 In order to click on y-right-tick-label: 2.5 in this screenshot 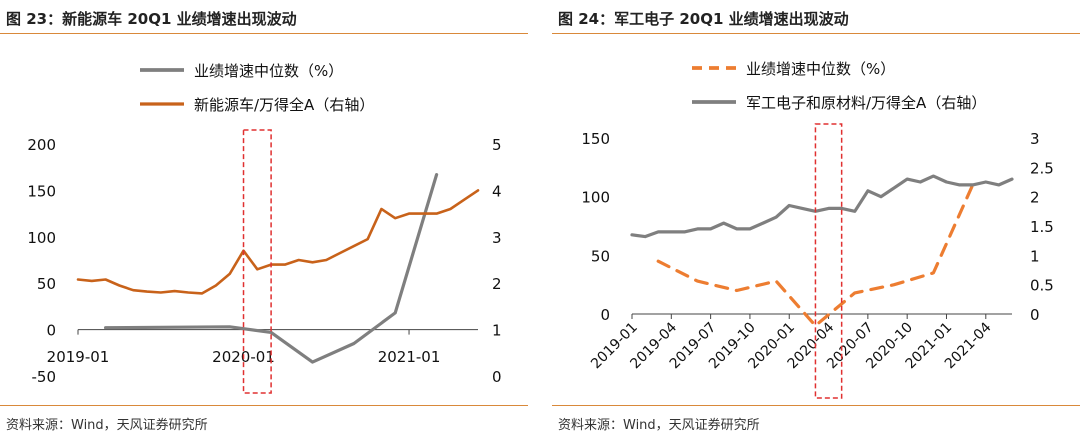, I will do `click(1042, 168)`.